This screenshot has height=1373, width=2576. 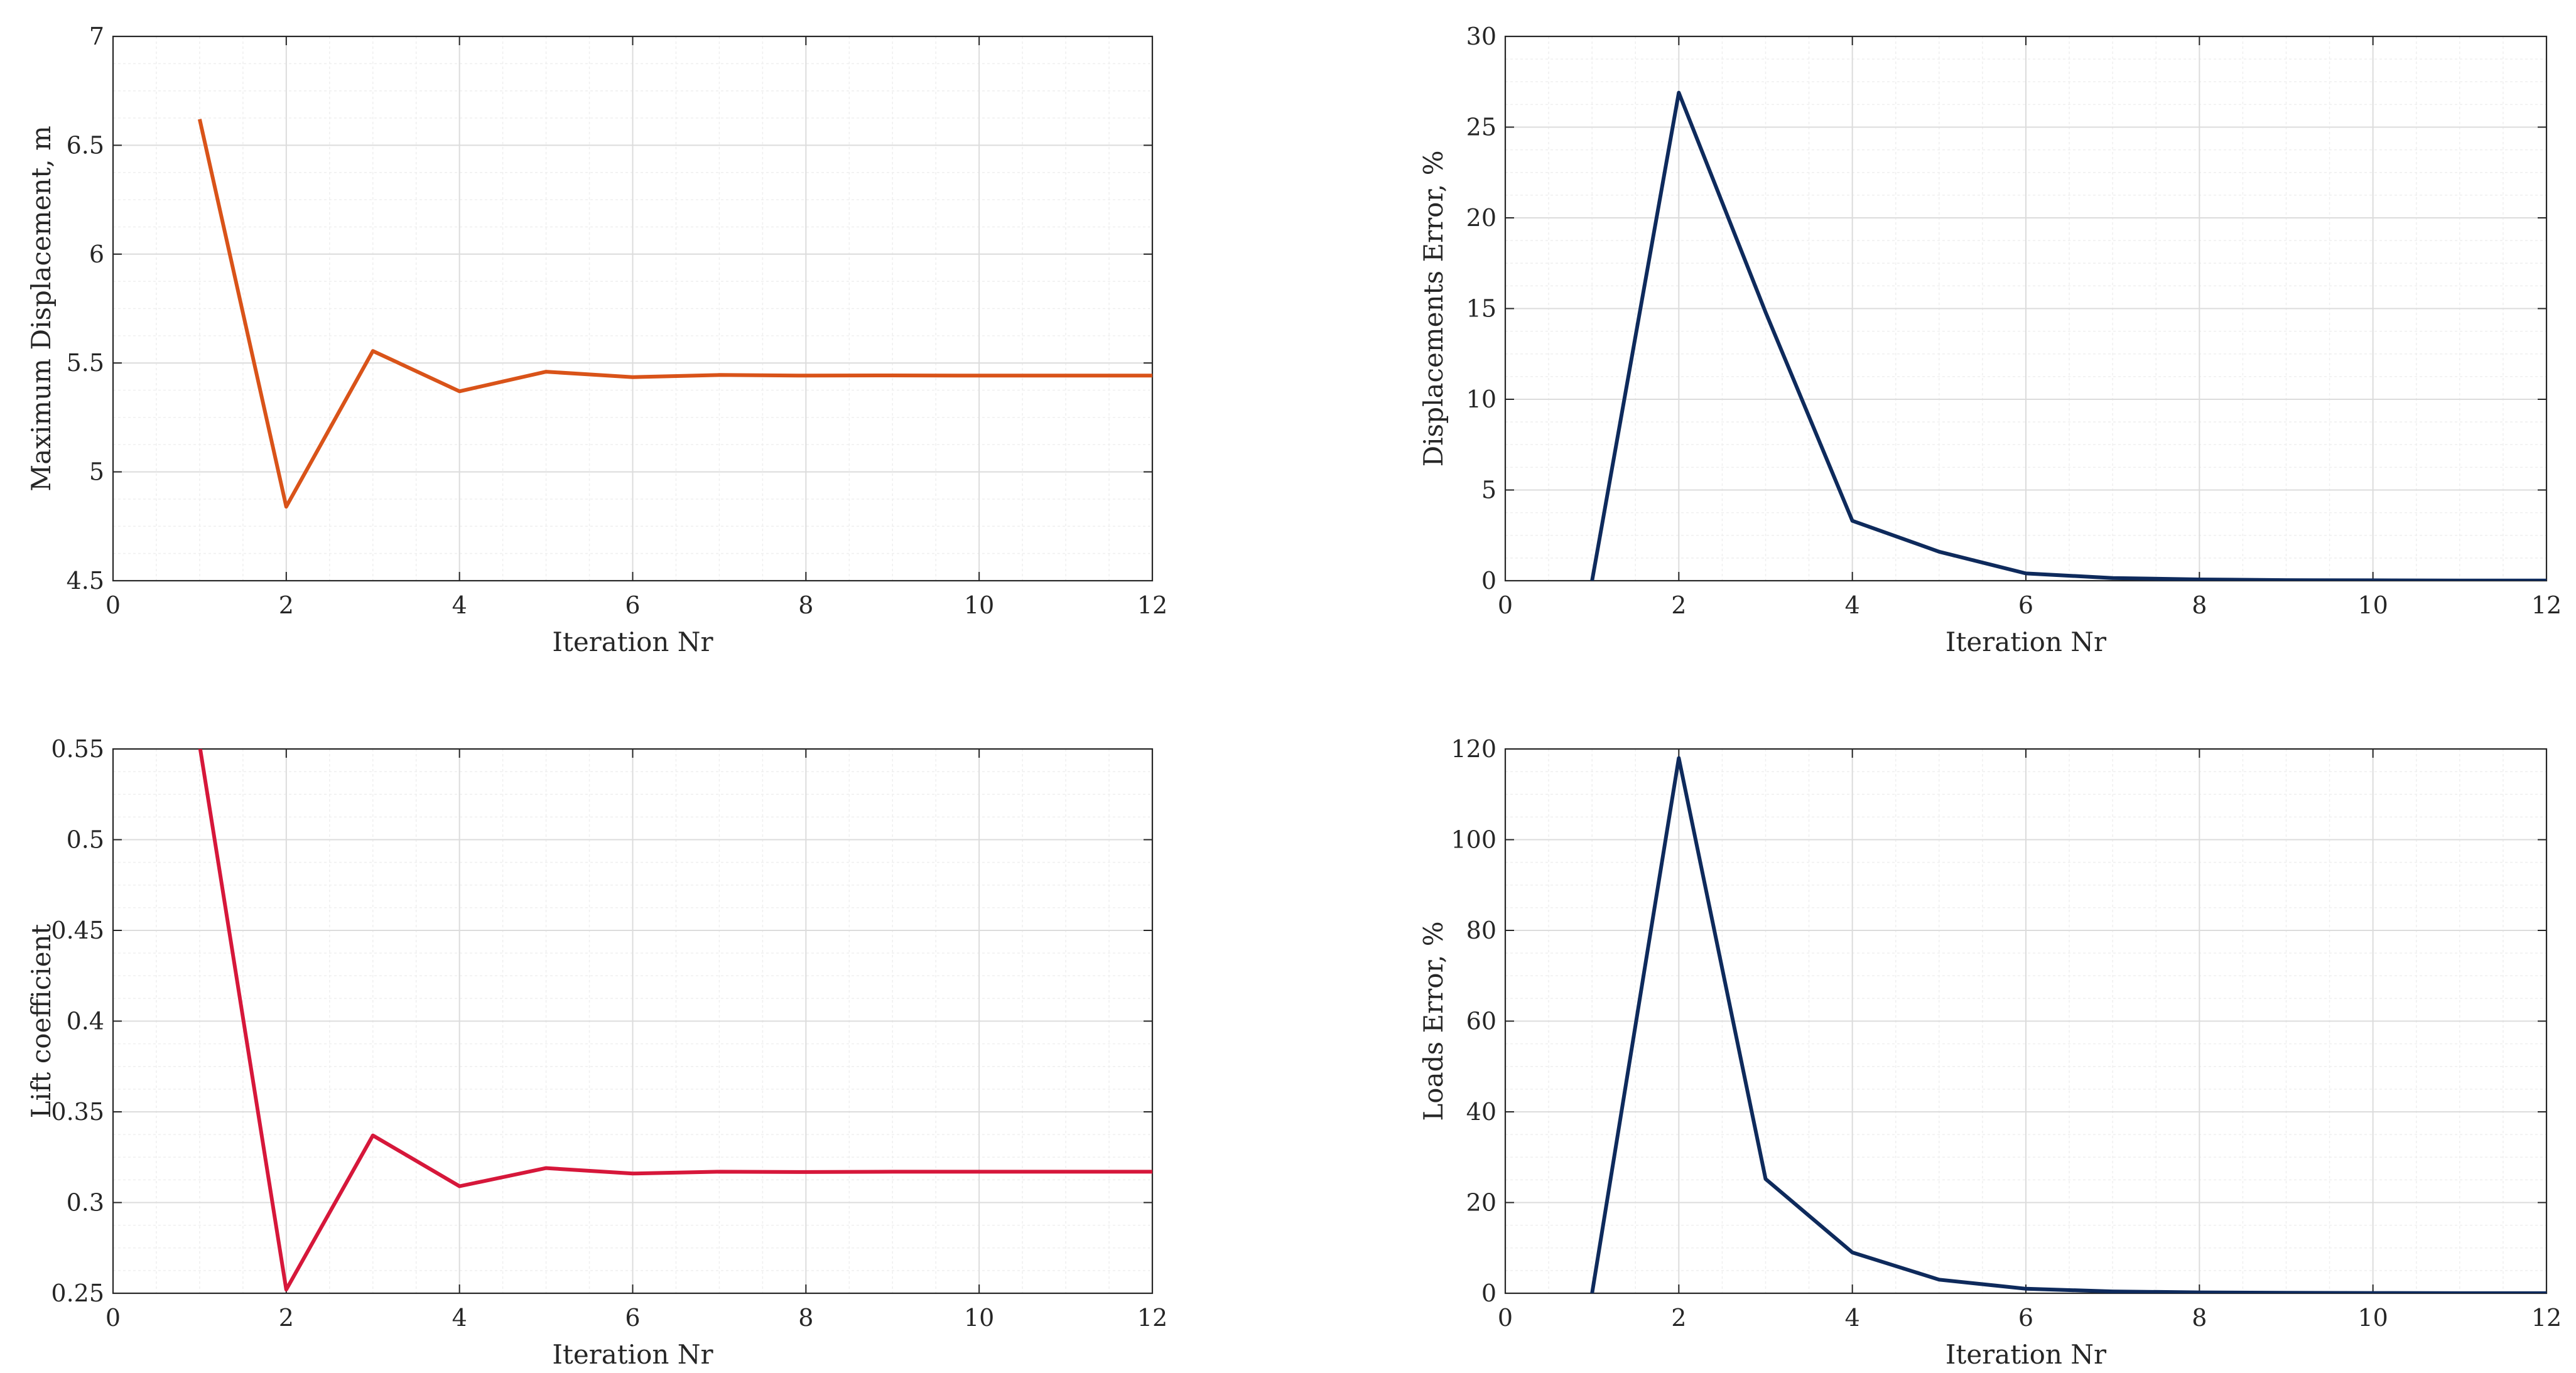 What do you see at coordinates (78, 930) in the screenshot?
I see `y-tick-label: 0.45` at bounding box center [78, 930].